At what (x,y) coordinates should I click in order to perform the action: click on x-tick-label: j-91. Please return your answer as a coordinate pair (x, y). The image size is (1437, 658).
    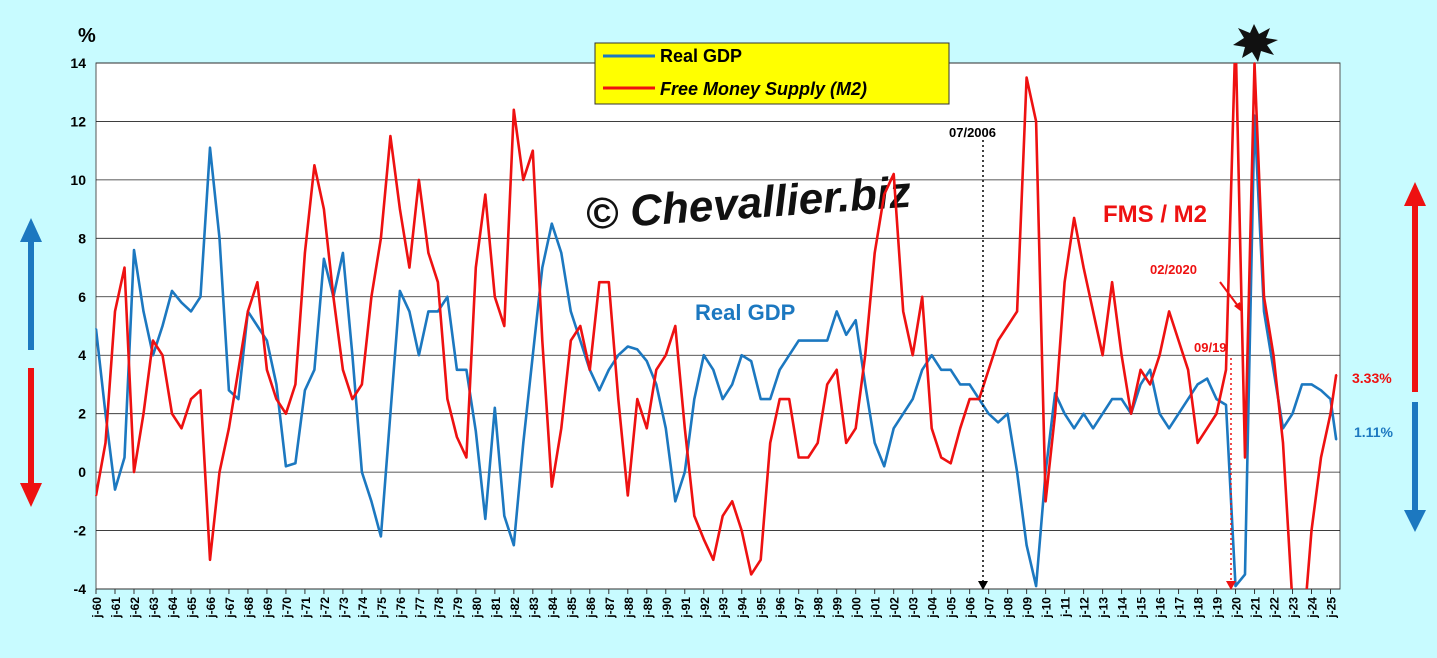
    Looking at the image, I should click on (686, 608).